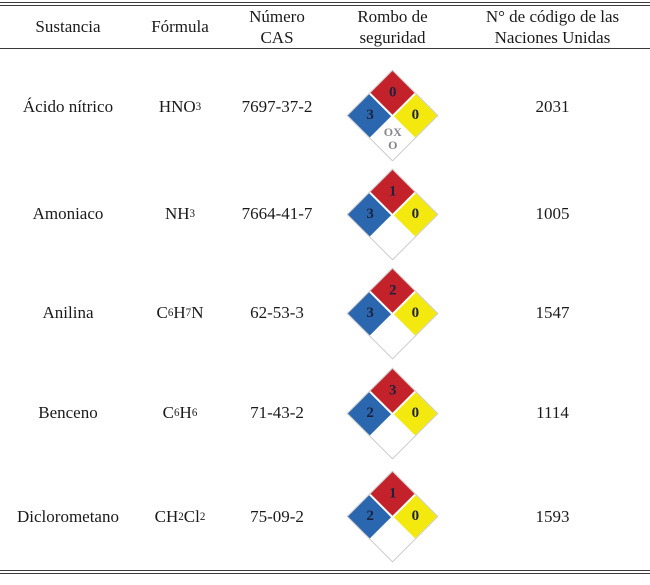  Describe the element at coordinates (277, 516) in the screenshot. I see `cas-cell: 75-09-2` at that location.